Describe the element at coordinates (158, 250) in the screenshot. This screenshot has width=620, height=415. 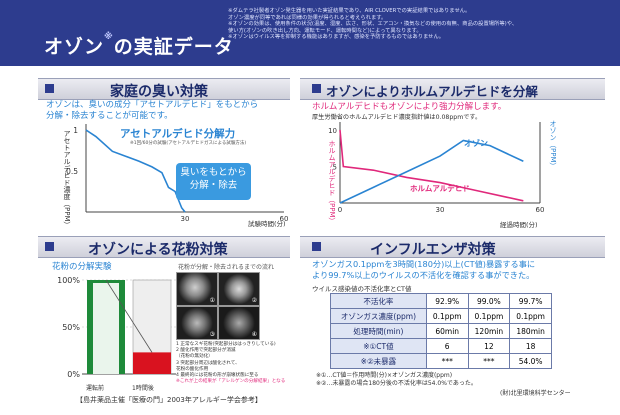
I see `pollen-title: オゾンによる花粉対策` at that location.